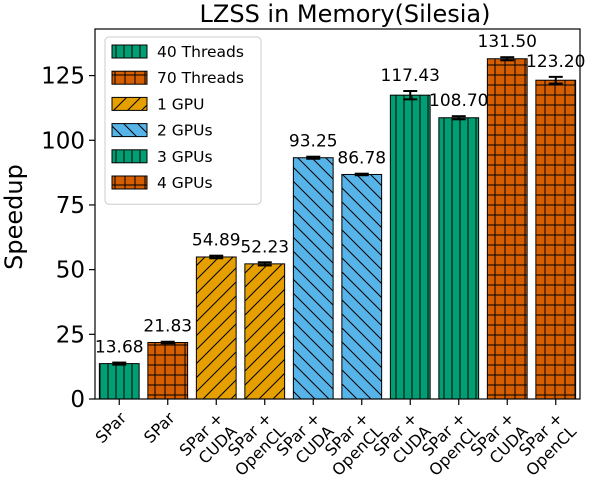  I want to click on legend-item-4: 2 GPUs, so click(162, 131).